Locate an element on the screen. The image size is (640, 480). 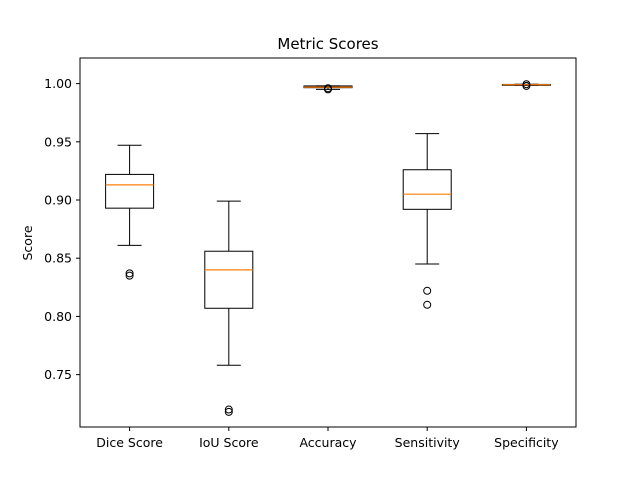
box-group-accuracy is located at coordinates (328, 89).